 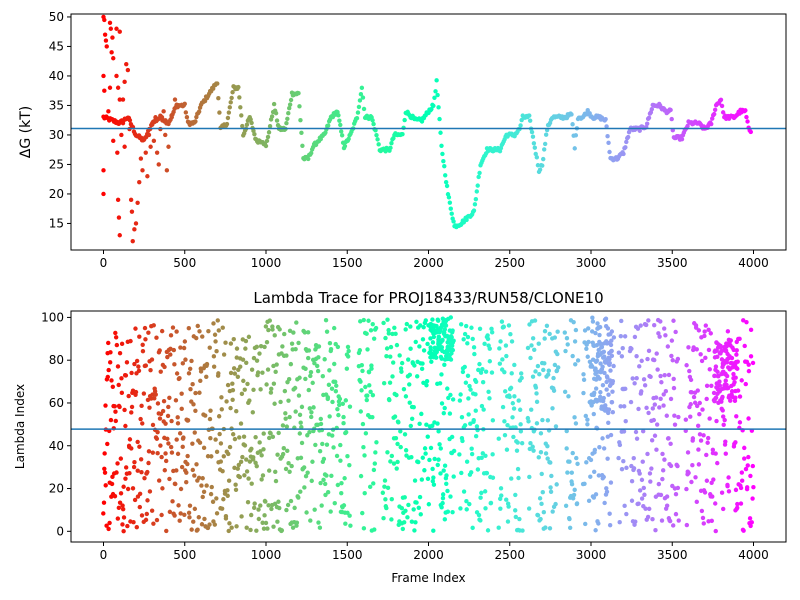 What do you see at coordinates (184, 263) in the screenshot?
I see `x-tick-label: 500` at bounding box center [184, 263].